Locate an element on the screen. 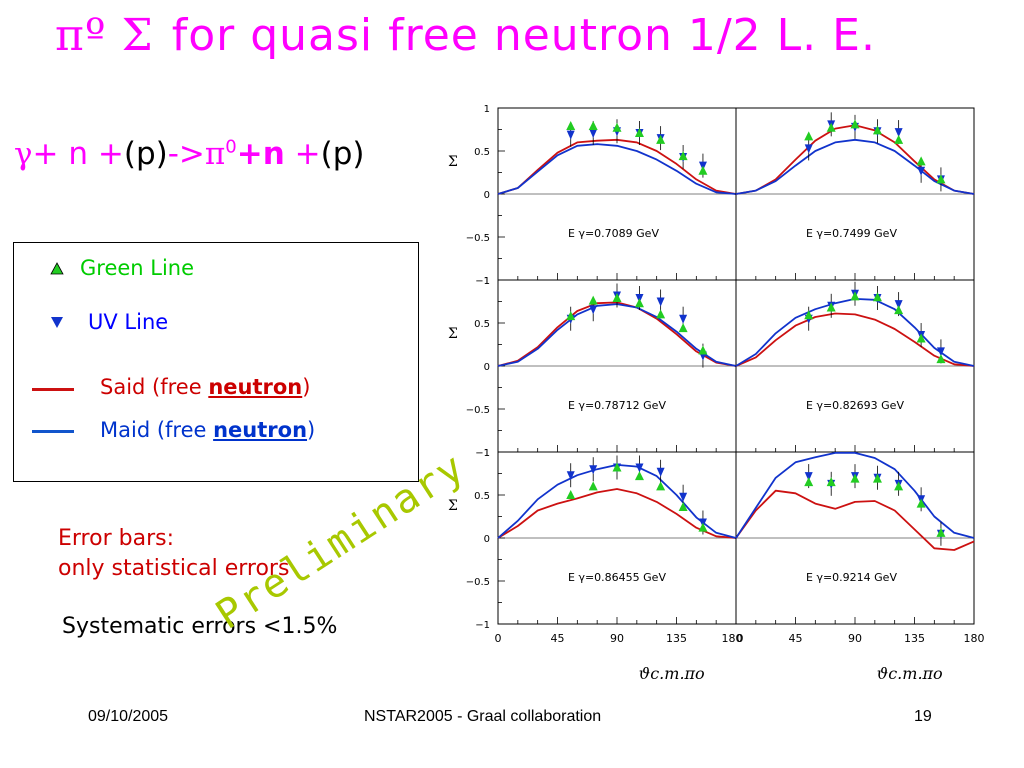  reaction-gamma: γ is located at coordinates (23, 154).